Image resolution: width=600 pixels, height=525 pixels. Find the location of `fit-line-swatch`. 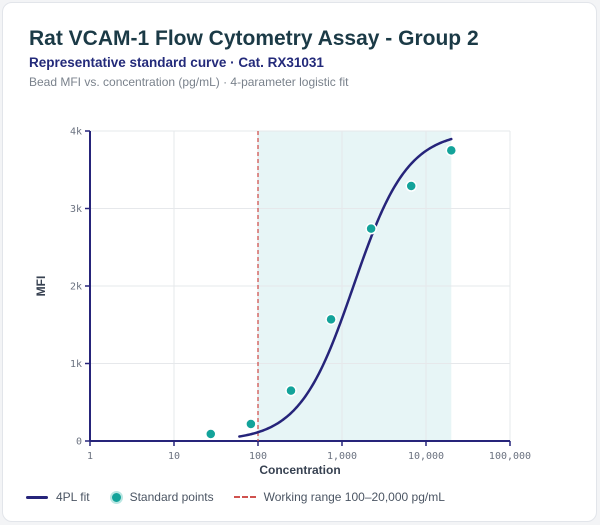

fit-line-swatch is located at coordinates (37, 497).